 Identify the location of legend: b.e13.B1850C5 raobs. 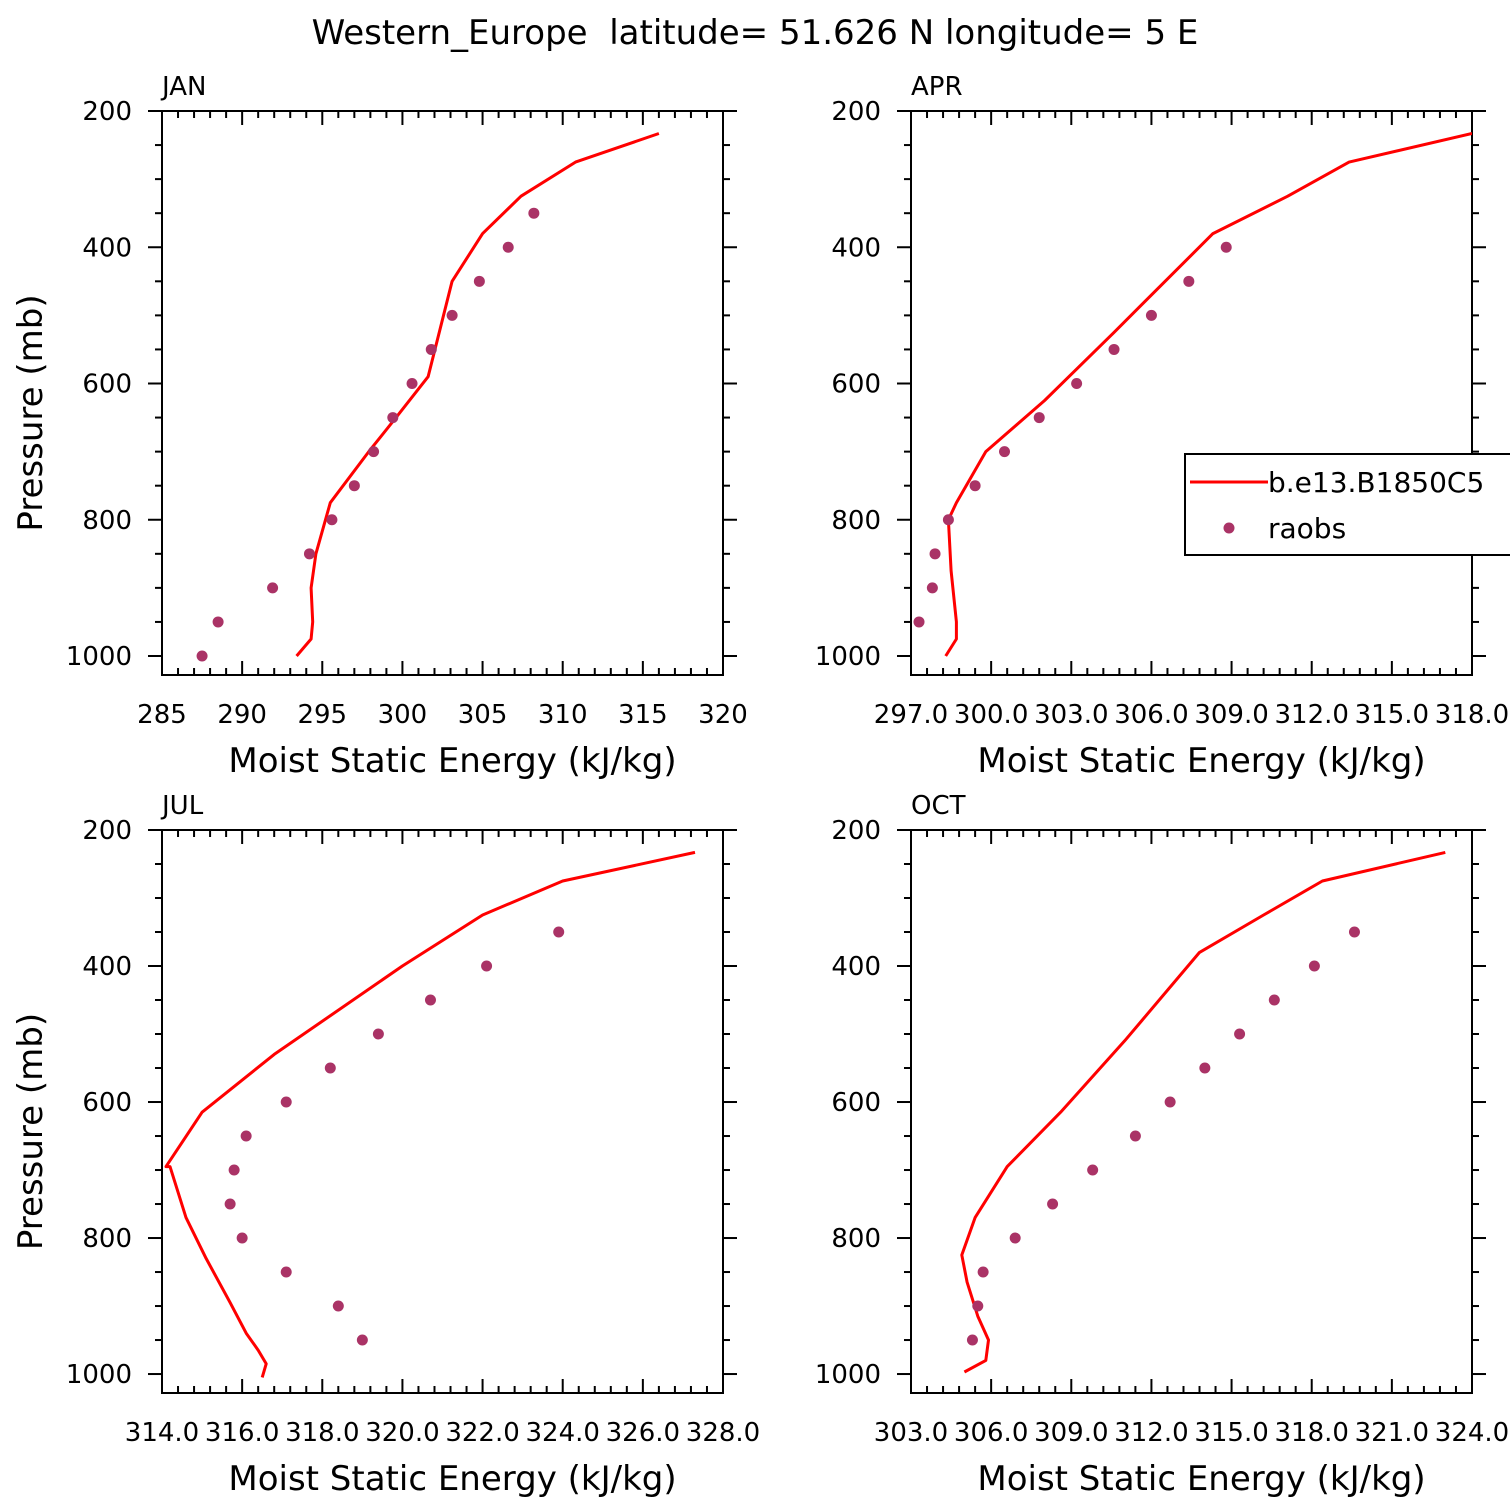
(1347, 504).